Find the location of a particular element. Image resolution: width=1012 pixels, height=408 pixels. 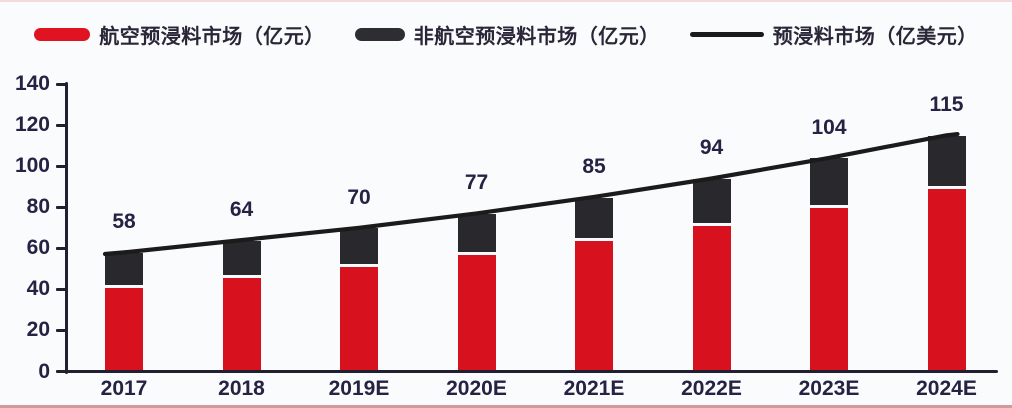

x-tick-label: 2018 is located at coordinates (241, 388).